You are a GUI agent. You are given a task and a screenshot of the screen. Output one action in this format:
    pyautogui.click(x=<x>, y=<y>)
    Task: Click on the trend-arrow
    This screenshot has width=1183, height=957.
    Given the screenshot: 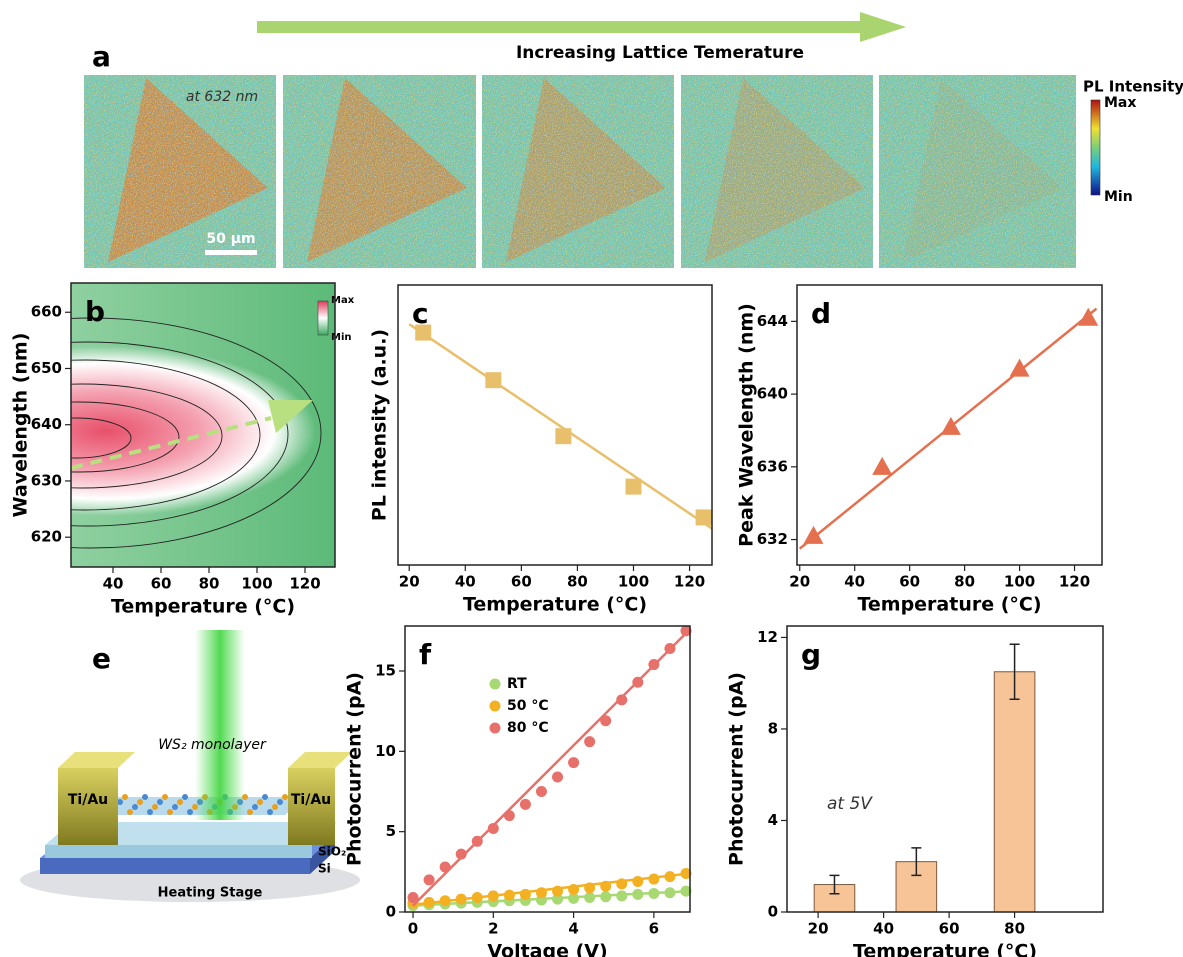 What is the action you would take?
    pyautogui.click(x=171, y=443)
    